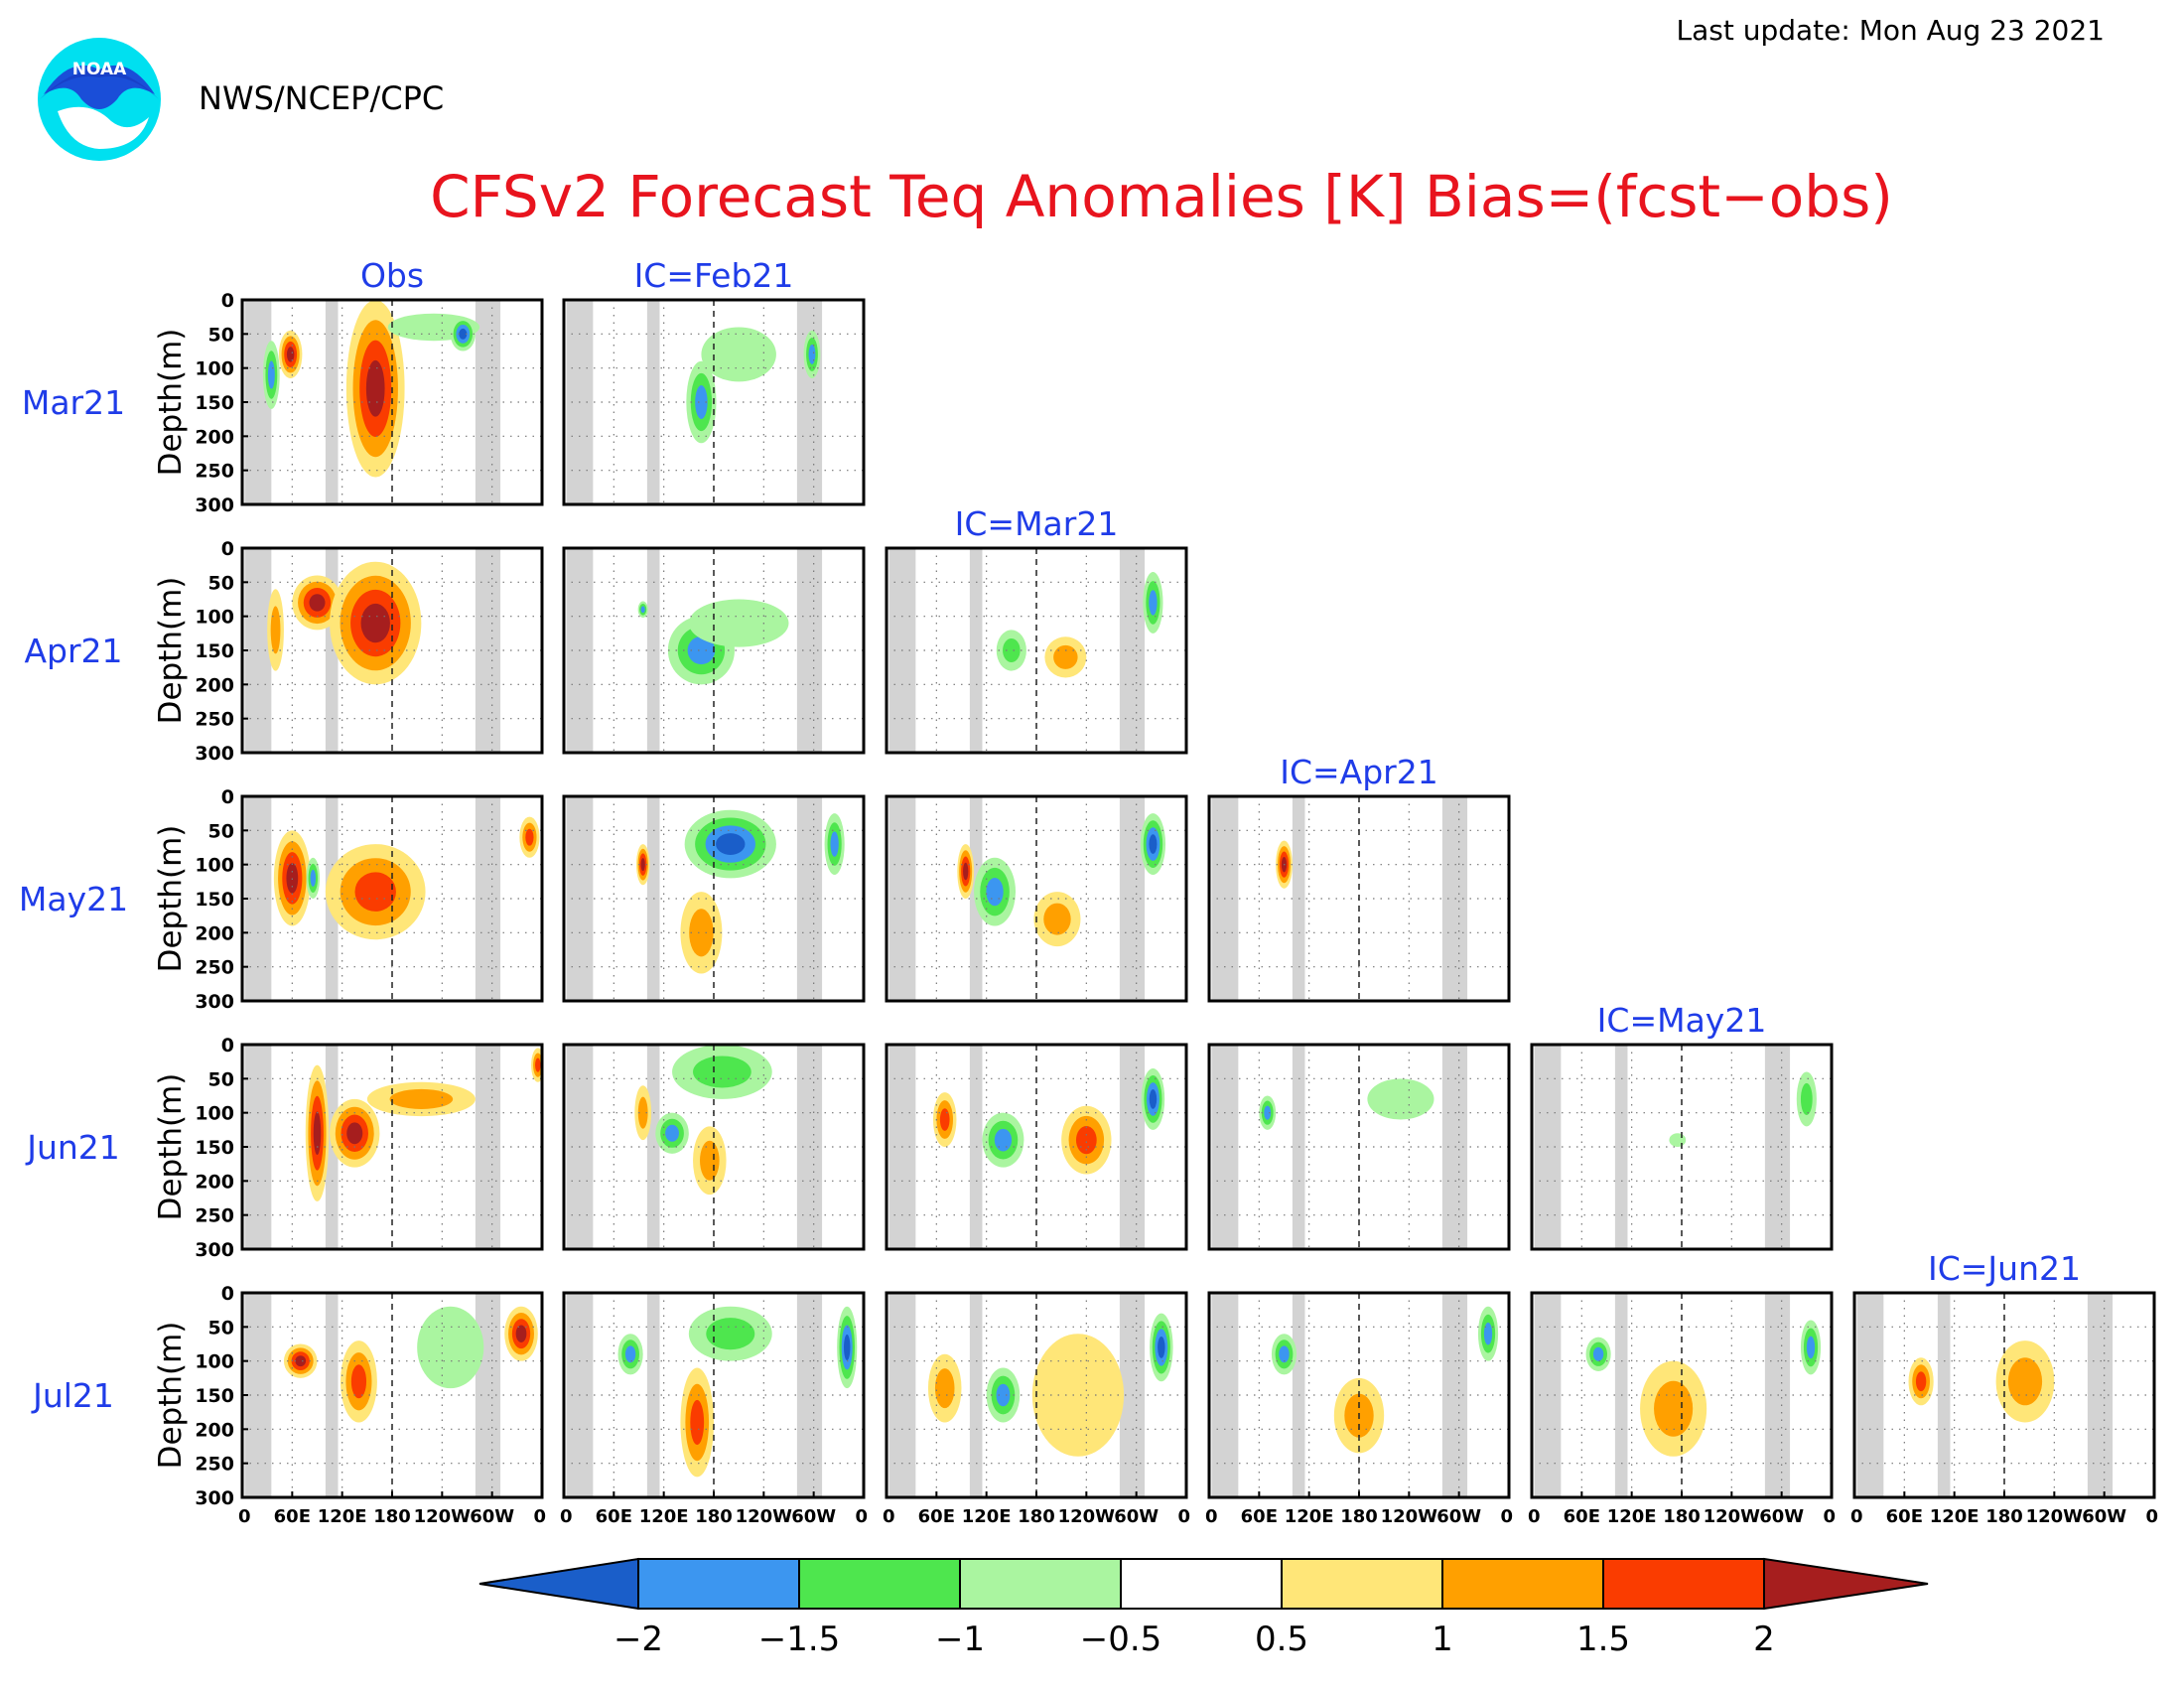  I want to click on y-tick-label: 300, so click(214, 505).